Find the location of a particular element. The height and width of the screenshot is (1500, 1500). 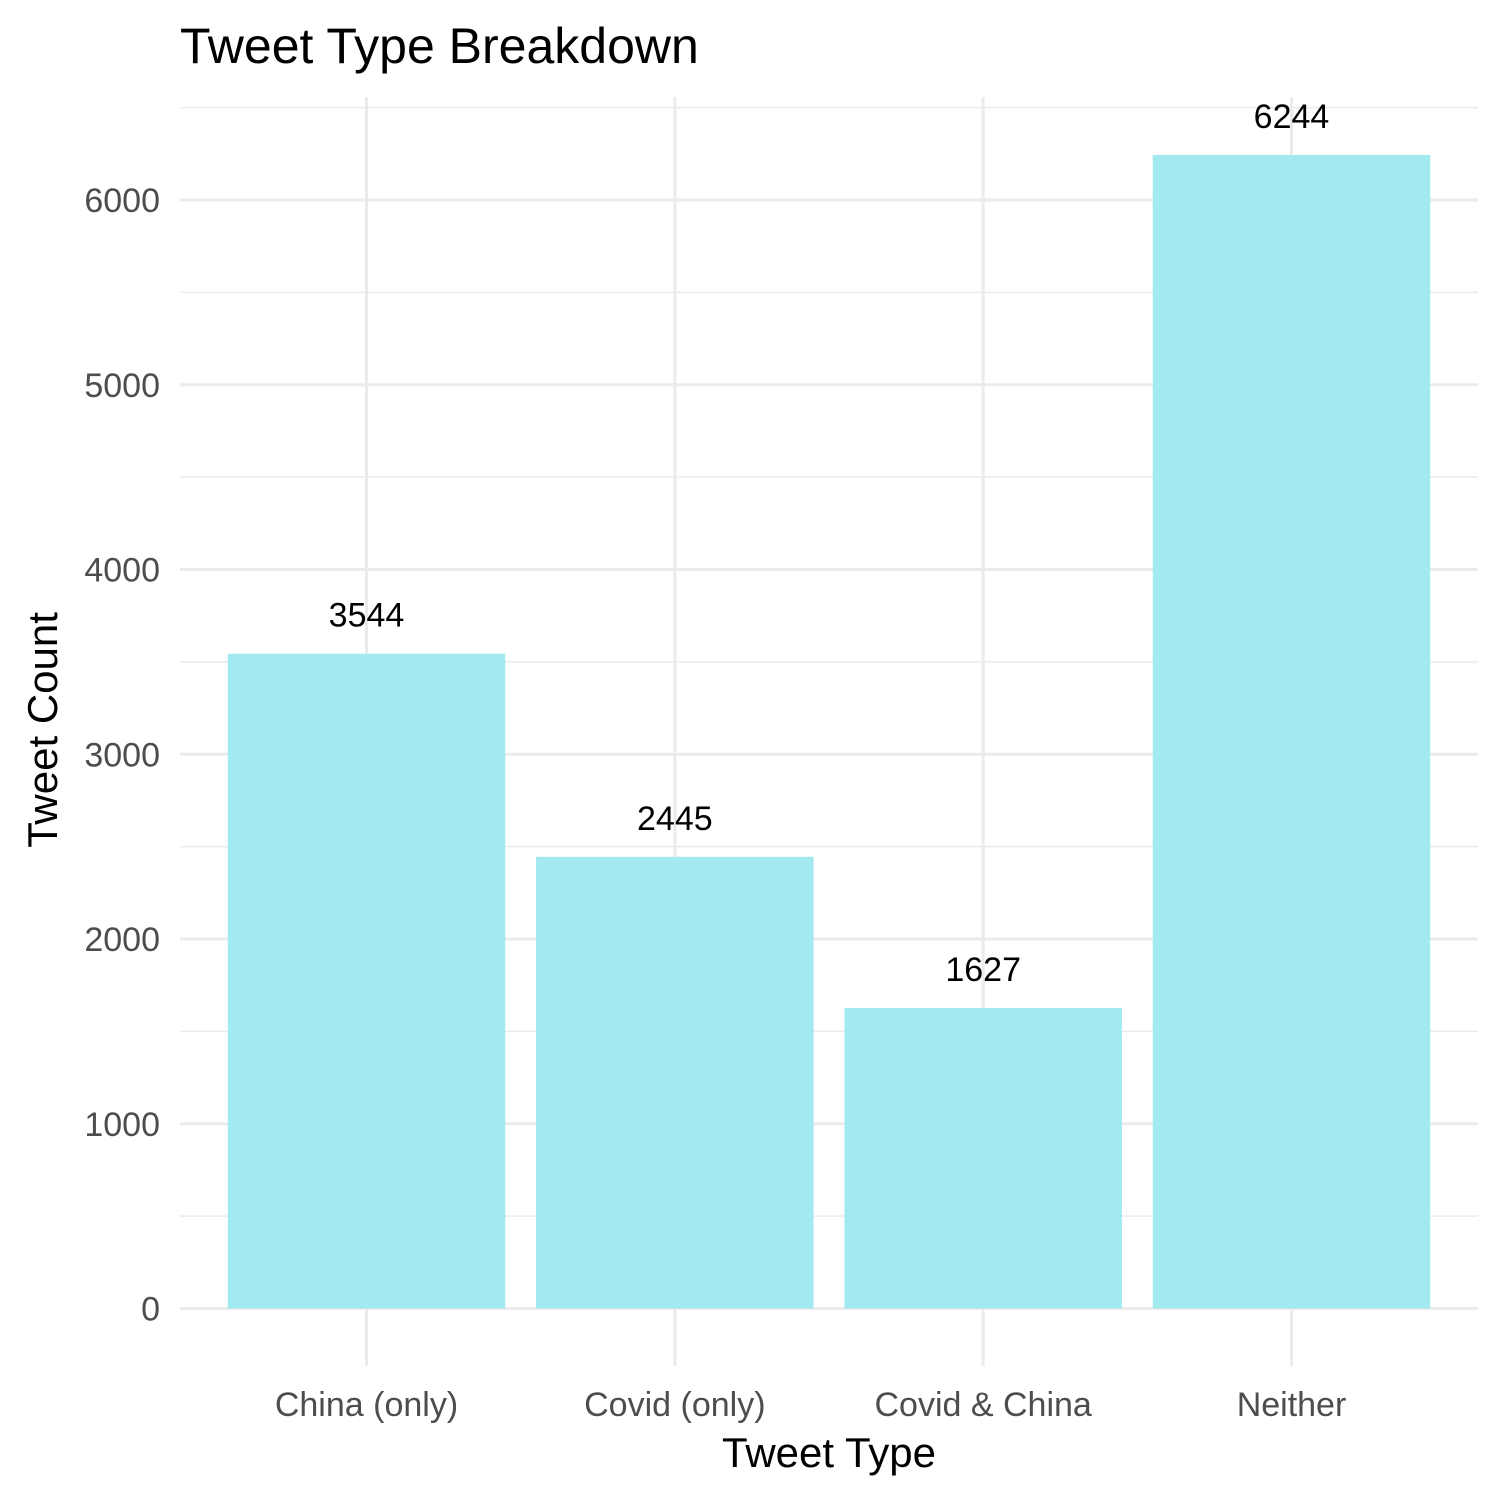

y-tick-label: 5000 is located at coordinates (122, 386).